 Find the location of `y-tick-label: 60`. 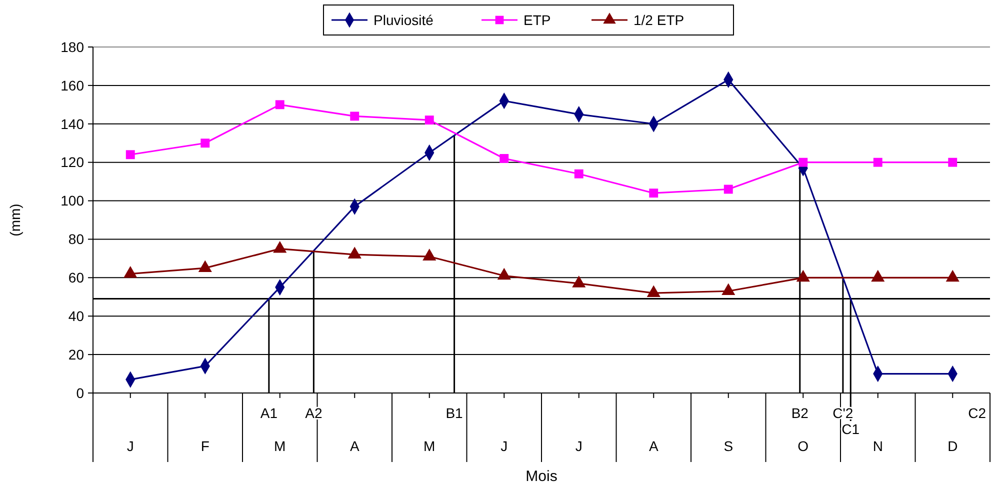

y-tick-label: 60 is located at coordinates (76, 278).